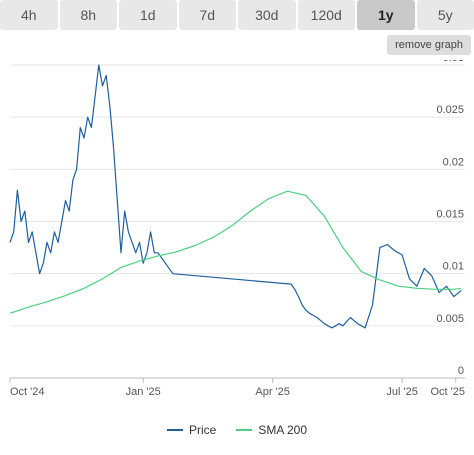 The height and width of the screenshot is (455, 474). I want to click on remove-graph-button: remove graph, so click(429, 45).